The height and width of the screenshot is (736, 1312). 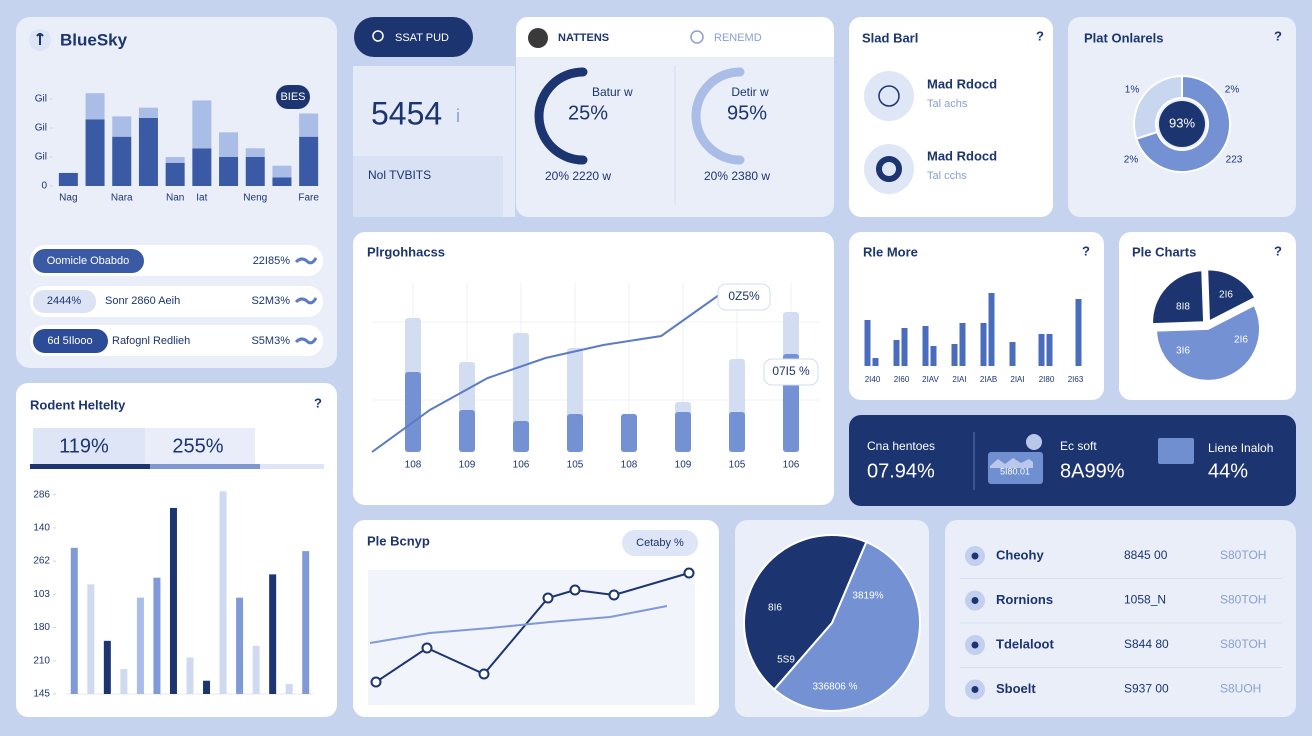 I want to click on pie-label: 5S9, so click(x=786, y=660).